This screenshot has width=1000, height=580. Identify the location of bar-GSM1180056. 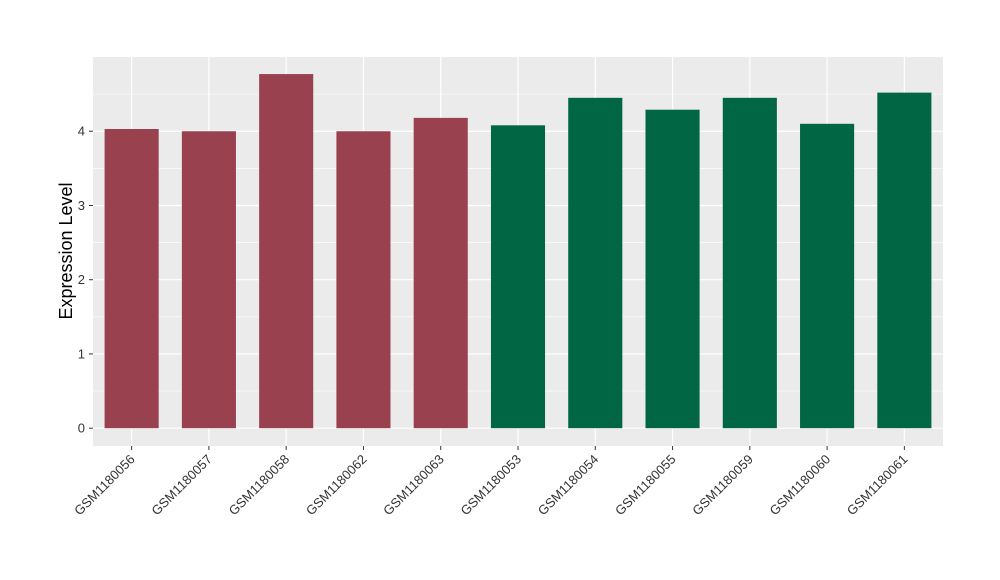
(131, 279).